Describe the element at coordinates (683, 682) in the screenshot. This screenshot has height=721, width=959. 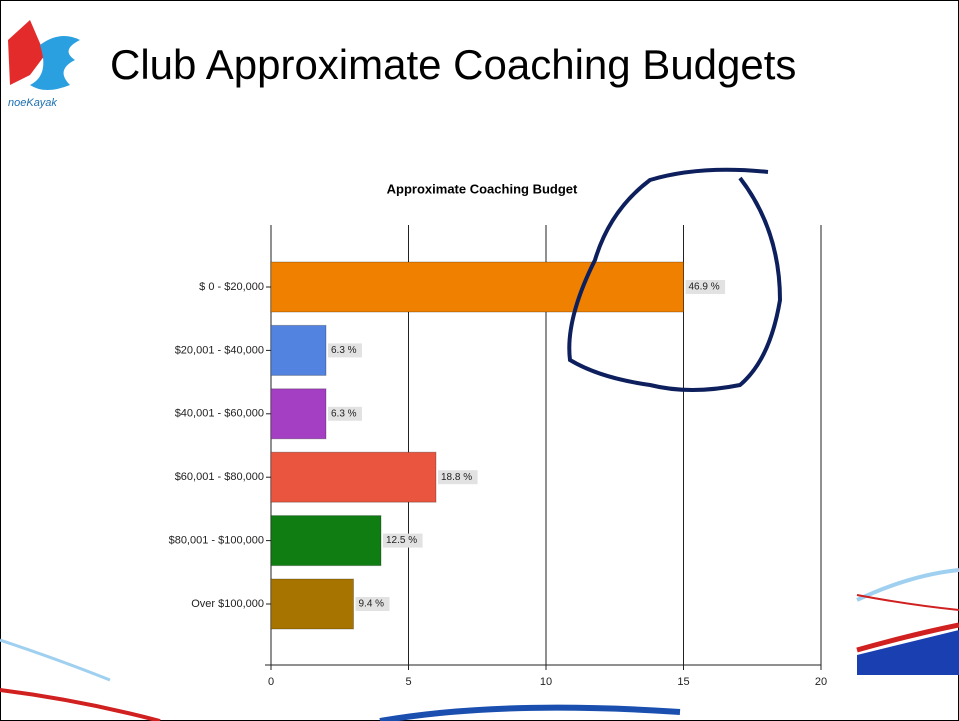
I see `x-tick-label: 15` at that location.